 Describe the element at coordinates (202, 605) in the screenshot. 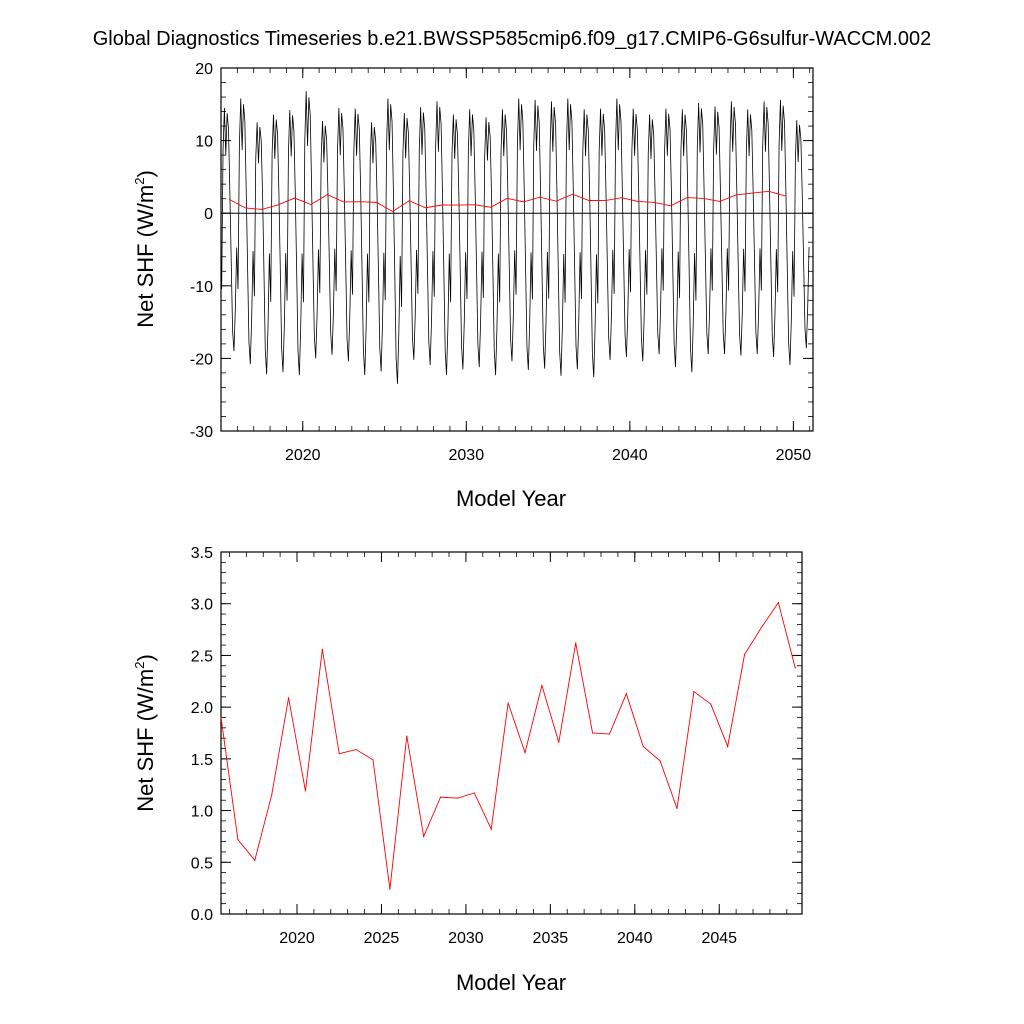

I see `chart2-y-tick-label: 3.0` at that location.